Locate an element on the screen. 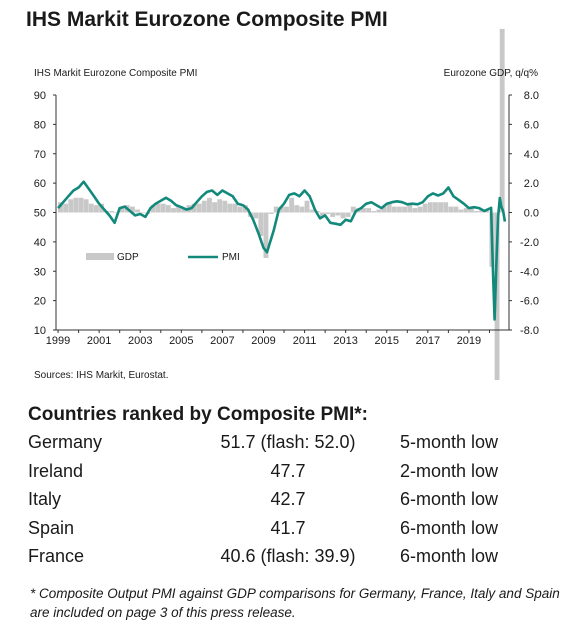  x-tick-label: 2001 is located at coordinates (99, 341).